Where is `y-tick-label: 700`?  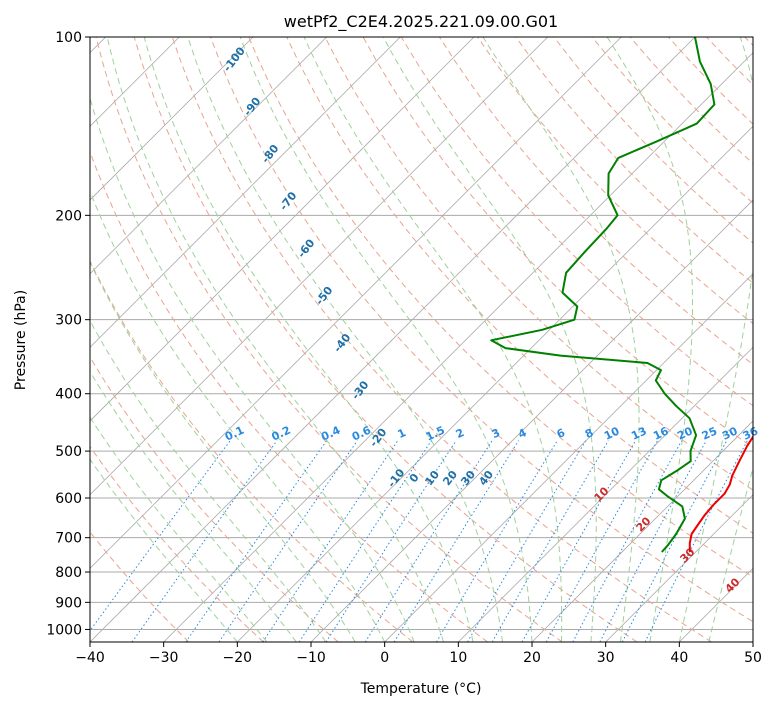
y-tick-label: 700 is located at coordinates (68, 539).